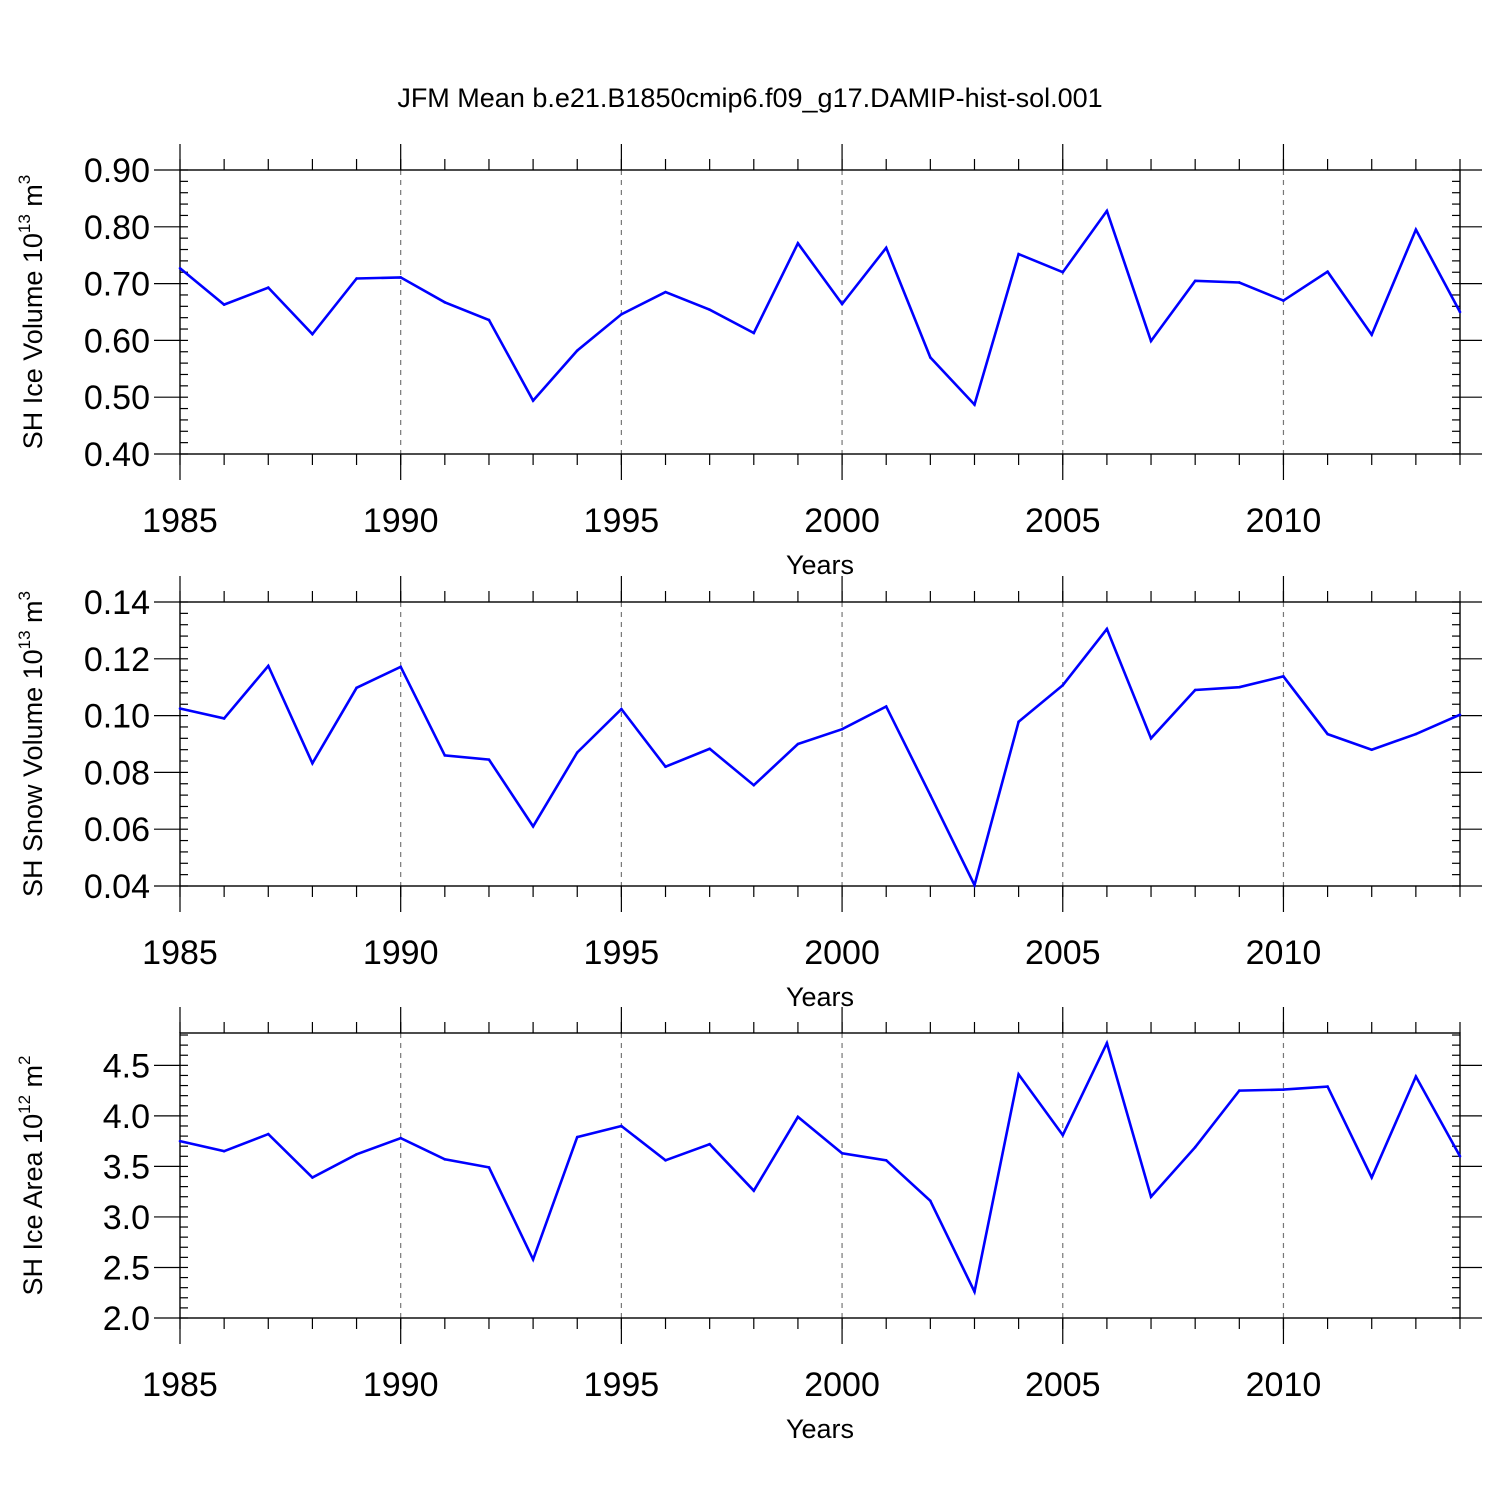 The image size is (1500, 1500). I want to click on y-axis-title-unit: m, so click(33, 615).